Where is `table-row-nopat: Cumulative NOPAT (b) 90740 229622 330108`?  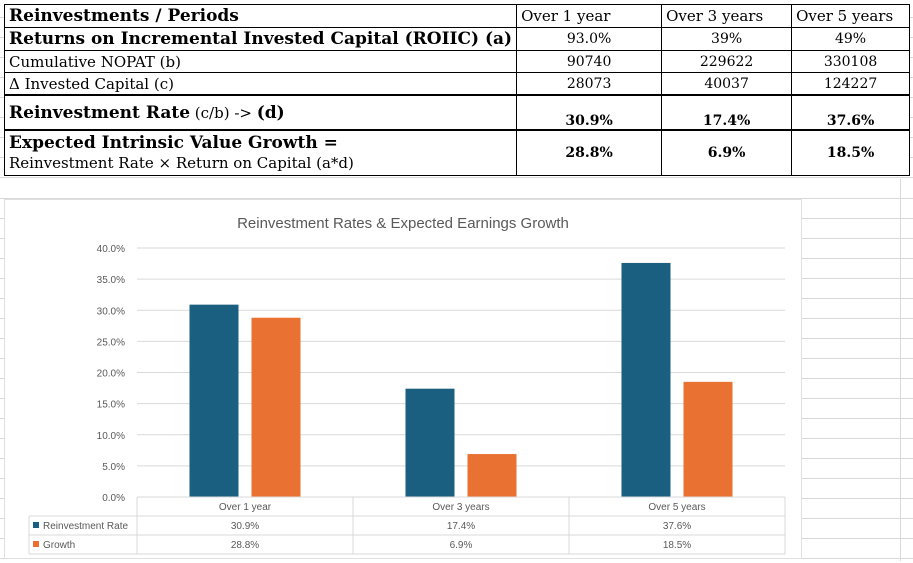
table-row-nopat: Cumulative NOPAT (b) 90740 229622 330108 is located at coordinates (456, 61).